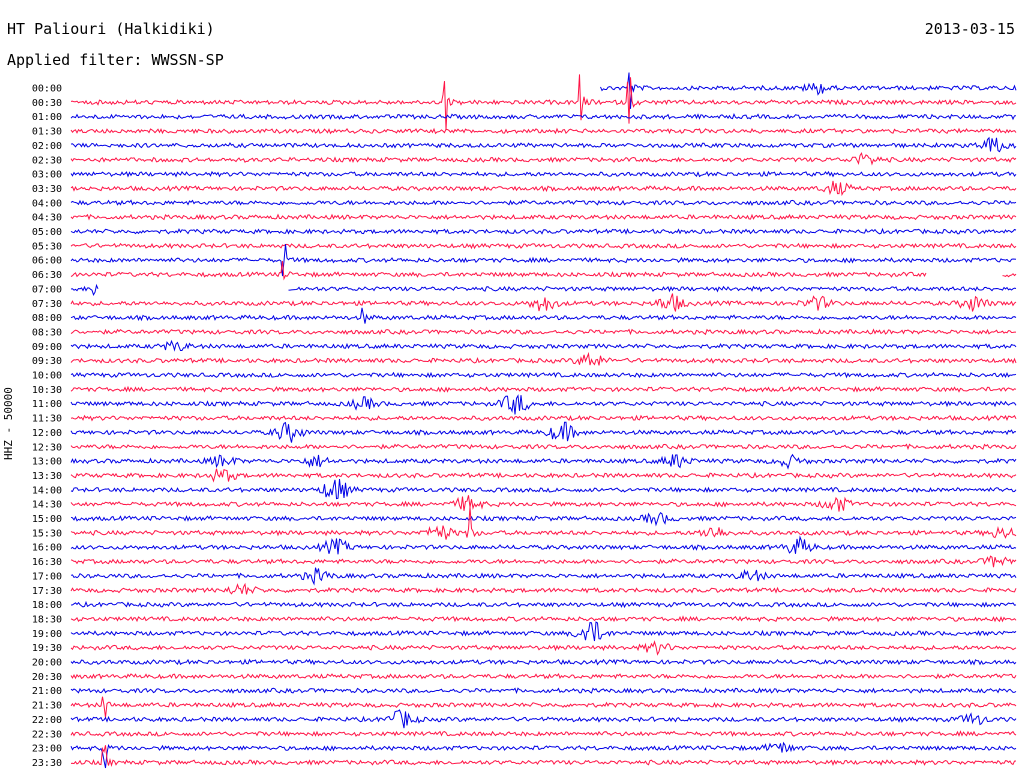 The width and height of the screenshot is (1024, 780). Describe the element at coordinates (47, 404) in the screenshot. I see `row-label-1100: 11:00` at that location.